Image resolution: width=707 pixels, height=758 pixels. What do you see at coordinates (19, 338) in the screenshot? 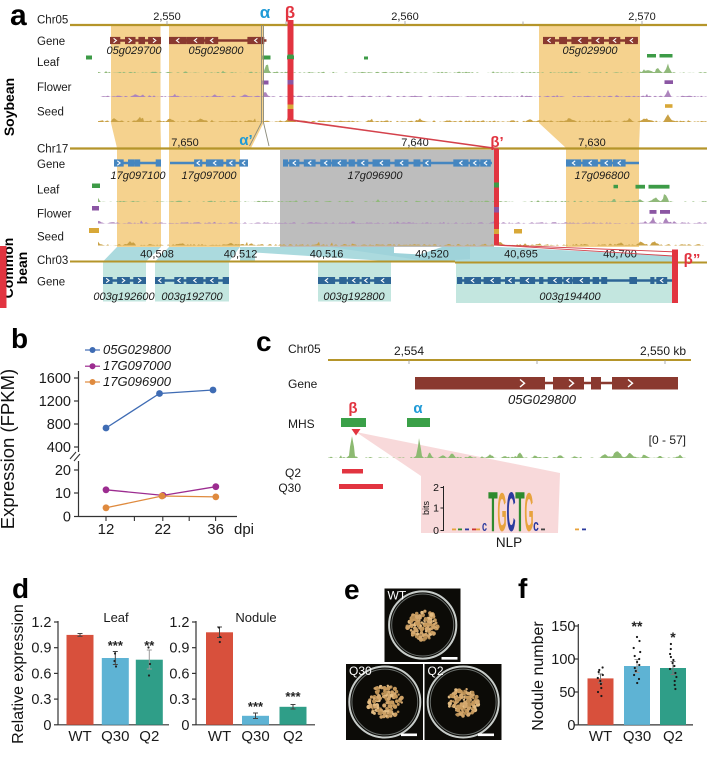
I see `svg-text: b` at bounding box center [19, 338].